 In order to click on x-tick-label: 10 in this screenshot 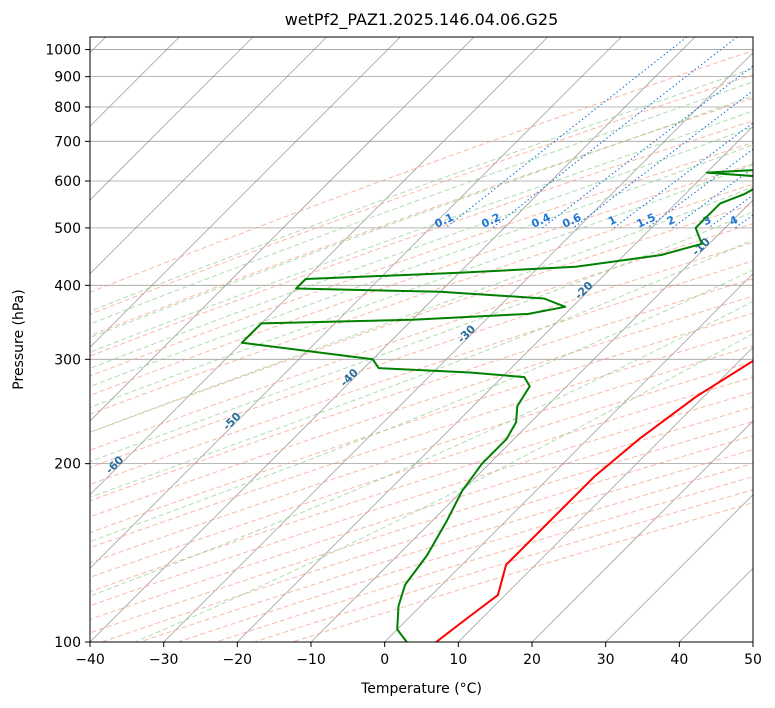, I will do `click(458, 660)`.